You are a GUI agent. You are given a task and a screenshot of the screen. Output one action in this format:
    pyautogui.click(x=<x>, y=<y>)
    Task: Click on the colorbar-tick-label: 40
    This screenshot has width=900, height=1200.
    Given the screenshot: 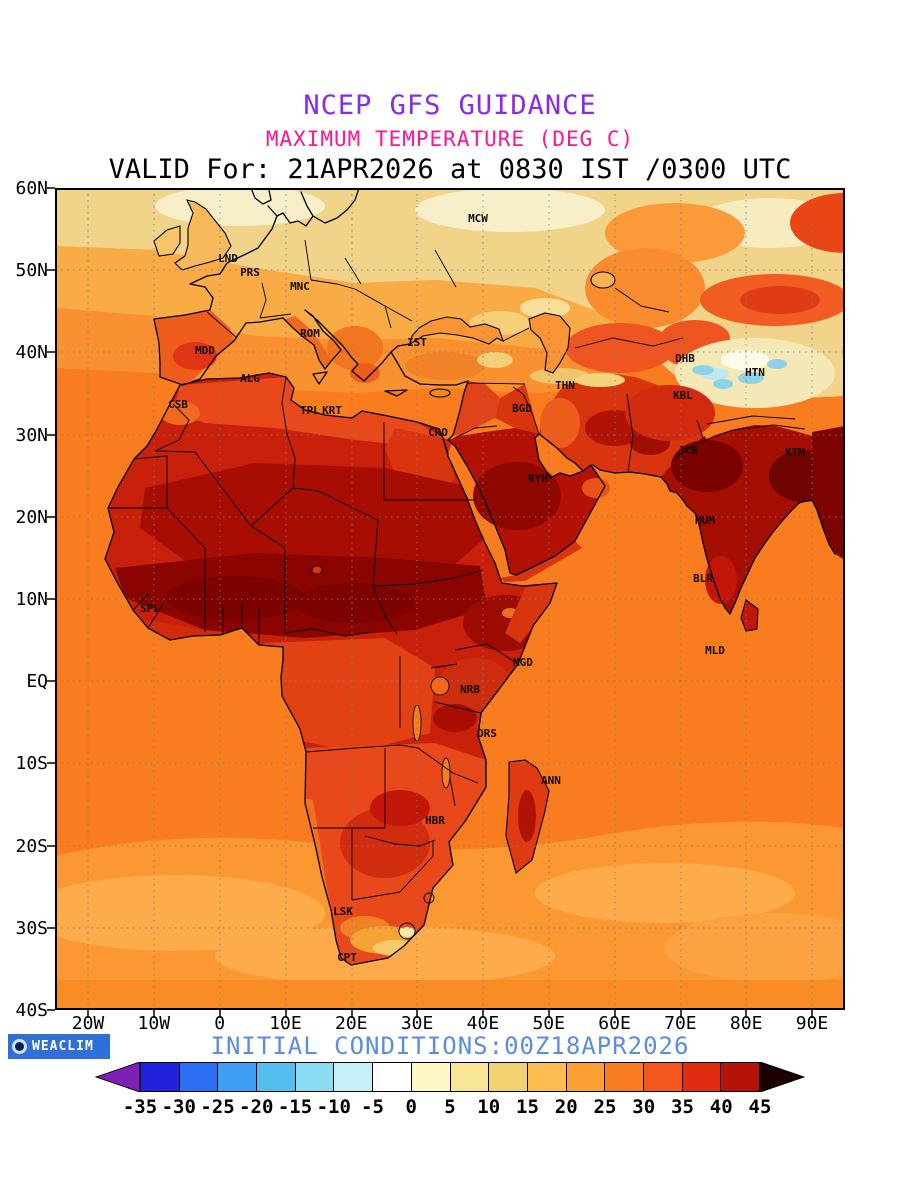 What is the action you would take?
    pyautogui.click(x=721, y=1107)
    